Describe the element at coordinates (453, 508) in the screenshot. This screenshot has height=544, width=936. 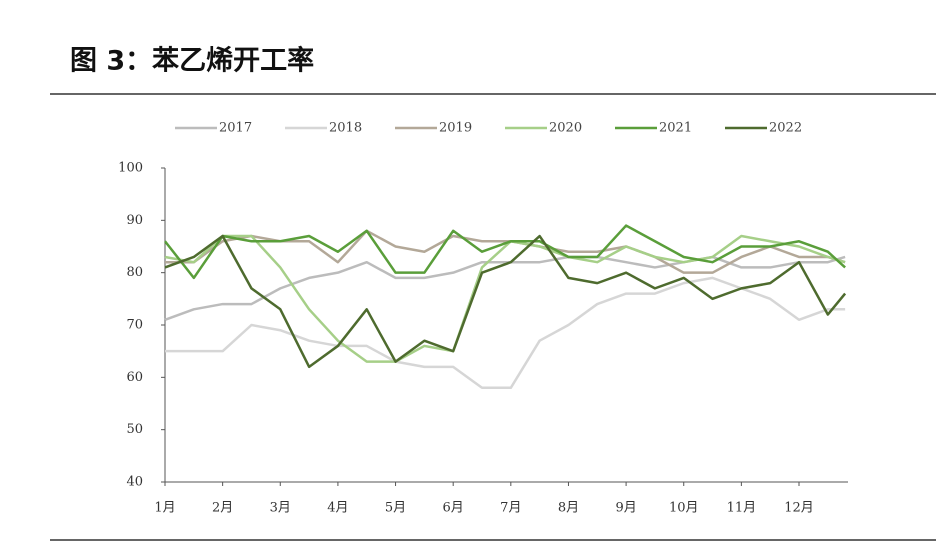
I see `x-tick-label: 6月` at that location.